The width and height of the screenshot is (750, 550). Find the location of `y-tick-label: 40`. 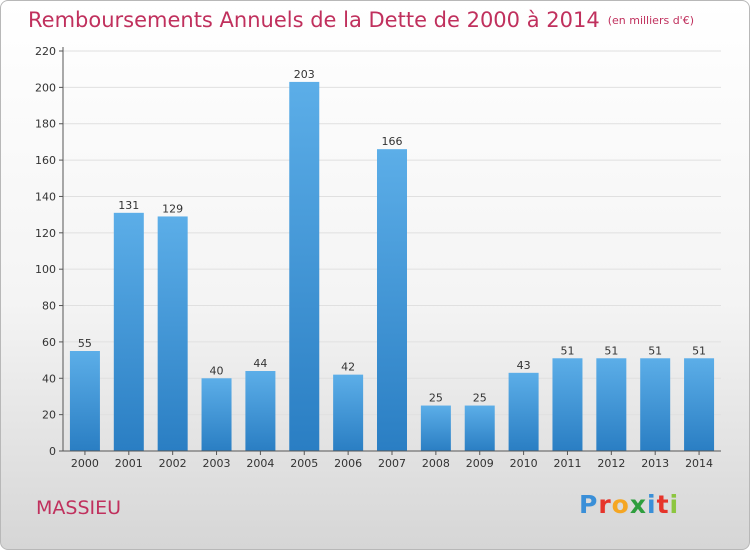

y-tick-label: 40 is located at coordinates (49, 378).